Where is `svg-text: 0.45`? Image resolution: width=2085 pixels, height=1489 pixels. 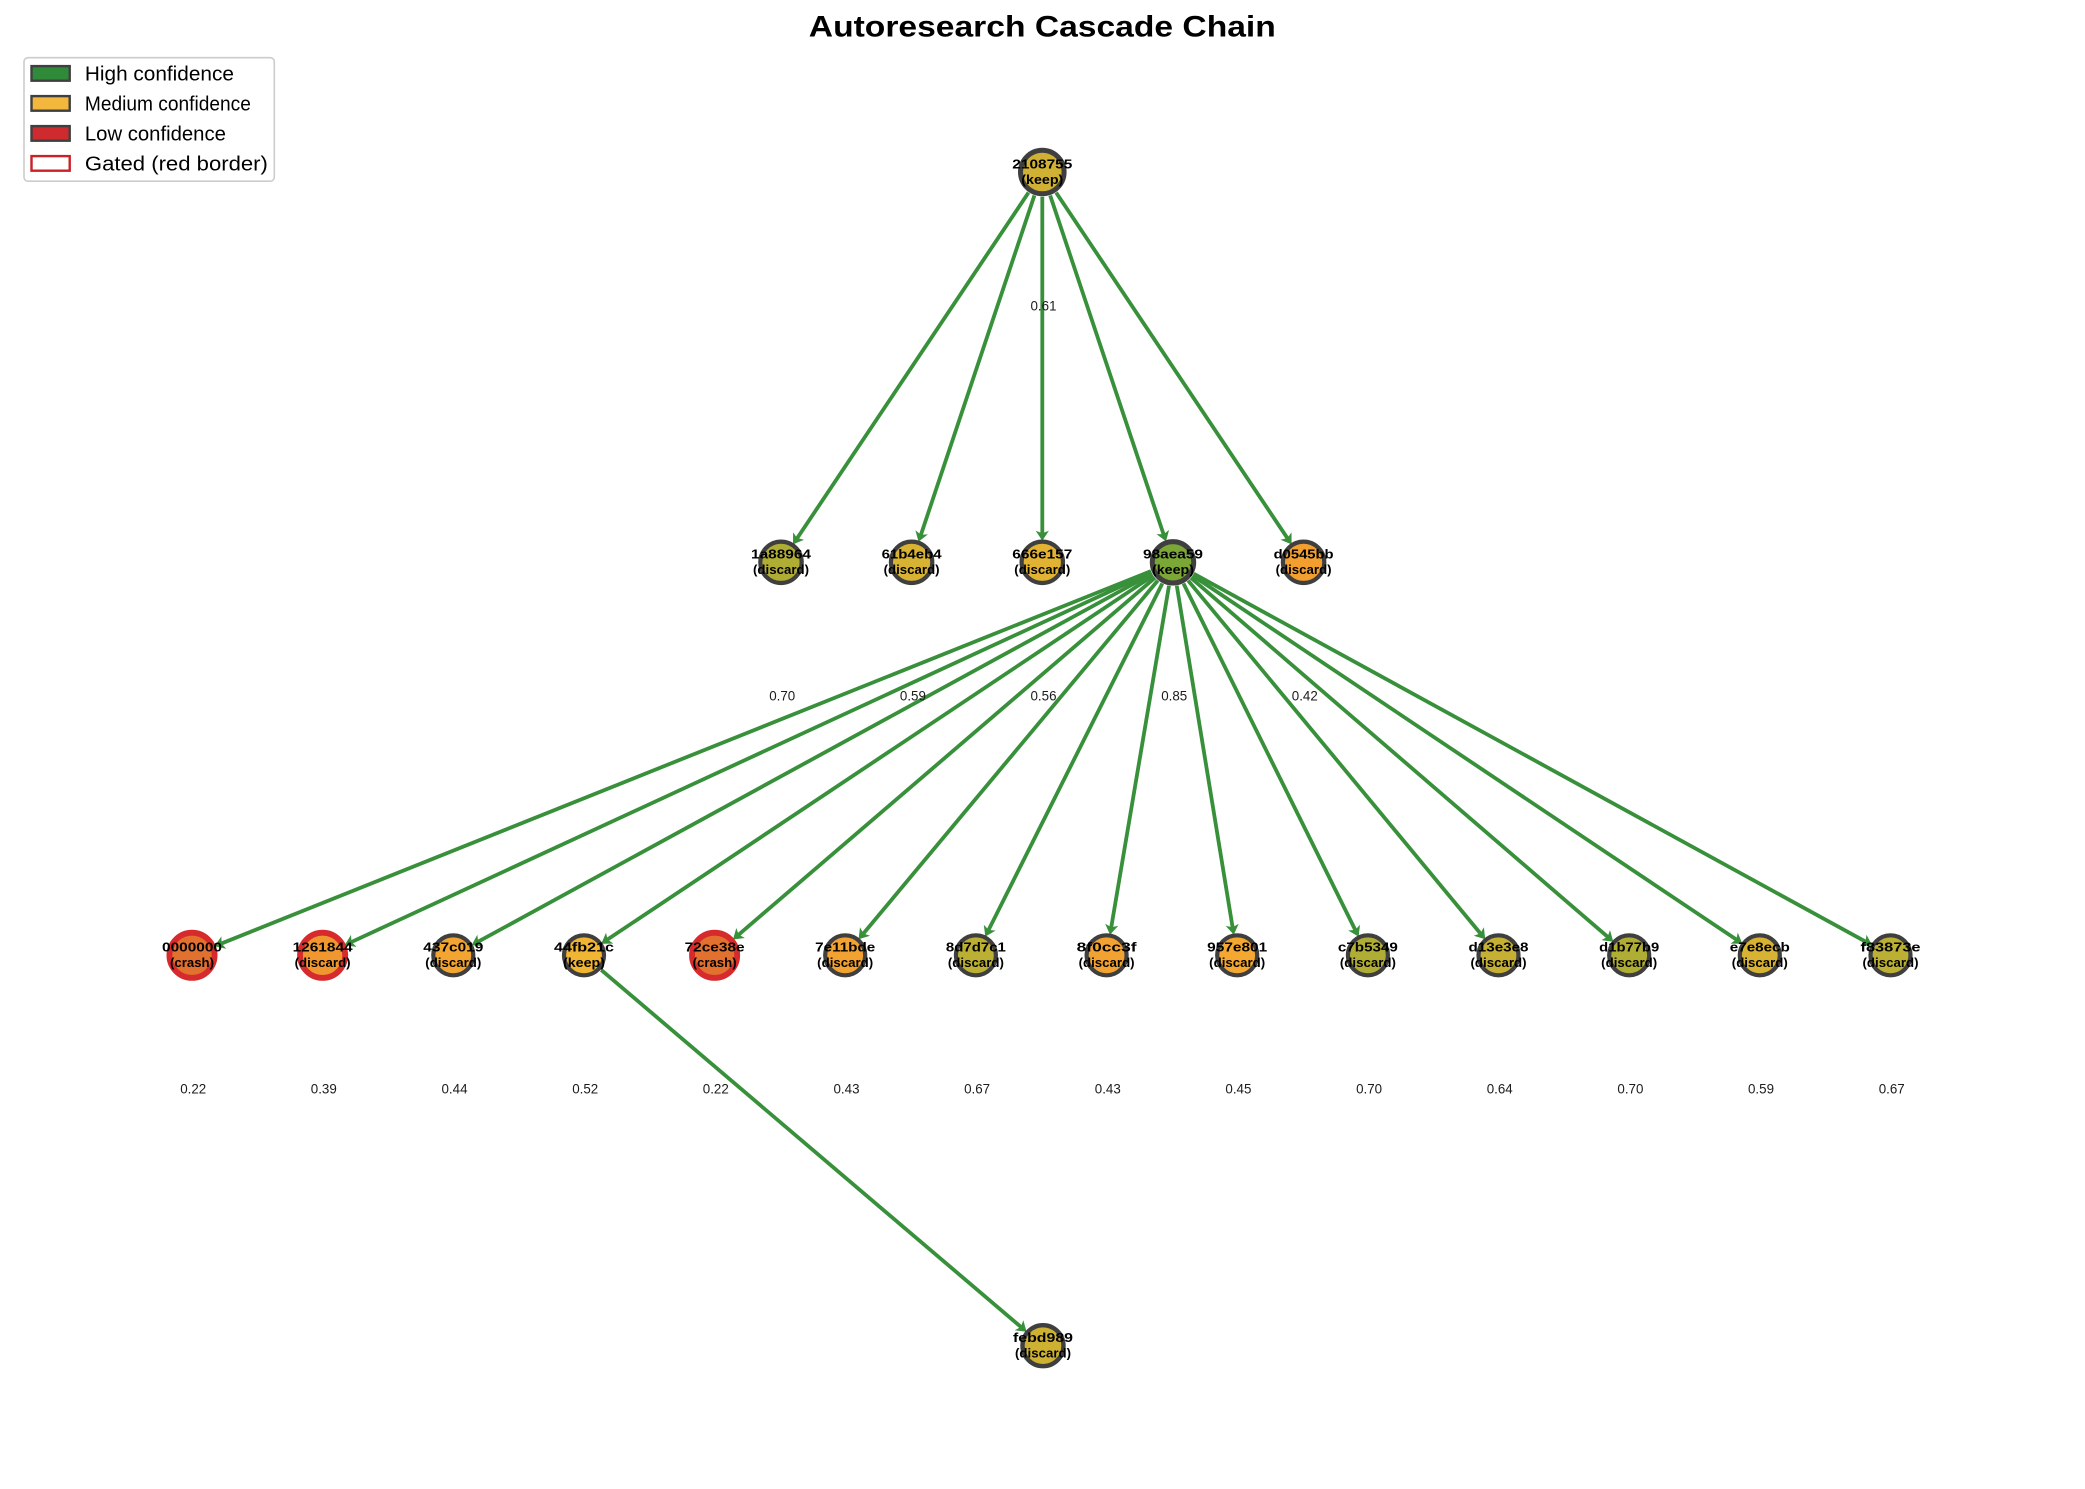 svg-text: 0.45 is located at coordinates (1238, 1089).